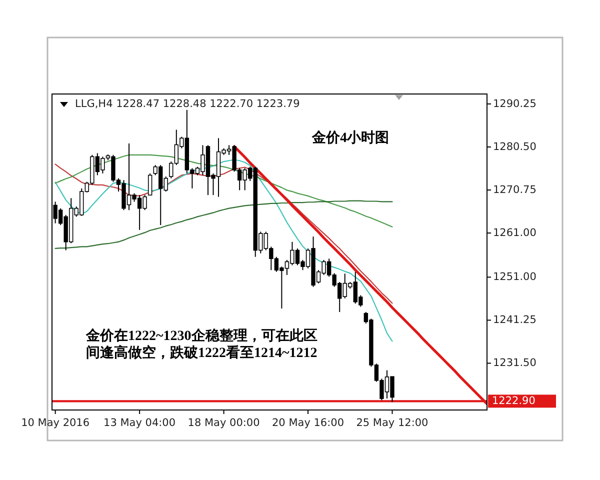 This screenshot has width=600, height=480. Describe the element at coordinates (514, 190) in the screenshot. I see `y-tick-label: 1270.75` at that location.